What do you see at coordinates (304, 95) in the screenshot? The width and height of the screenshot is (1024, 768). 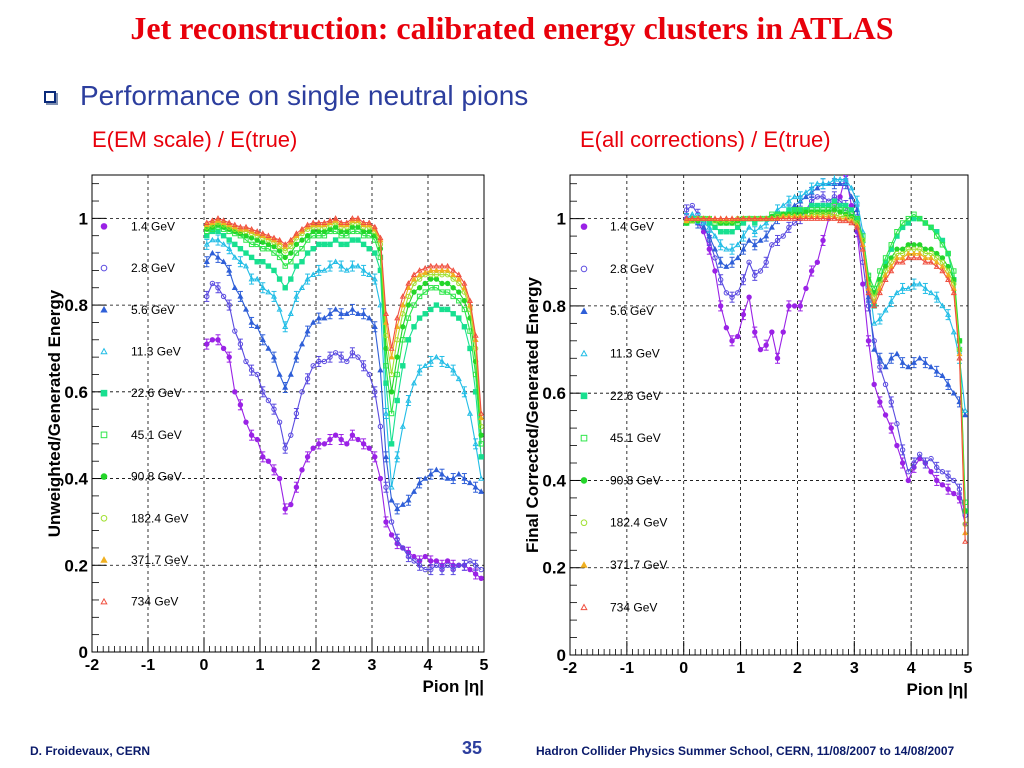 I see `slide-subtitle: Performance on single neutral pions` at bounding box center [304, 95].